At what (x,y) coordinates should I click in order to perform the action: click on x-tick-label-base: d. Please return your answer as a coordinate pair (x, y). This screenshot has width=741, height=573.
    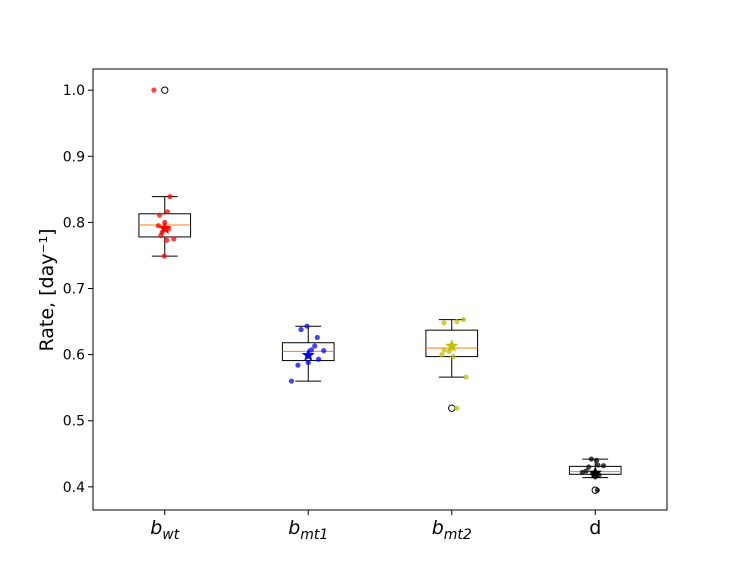
    Looking at the image, I should click on (595, 528).